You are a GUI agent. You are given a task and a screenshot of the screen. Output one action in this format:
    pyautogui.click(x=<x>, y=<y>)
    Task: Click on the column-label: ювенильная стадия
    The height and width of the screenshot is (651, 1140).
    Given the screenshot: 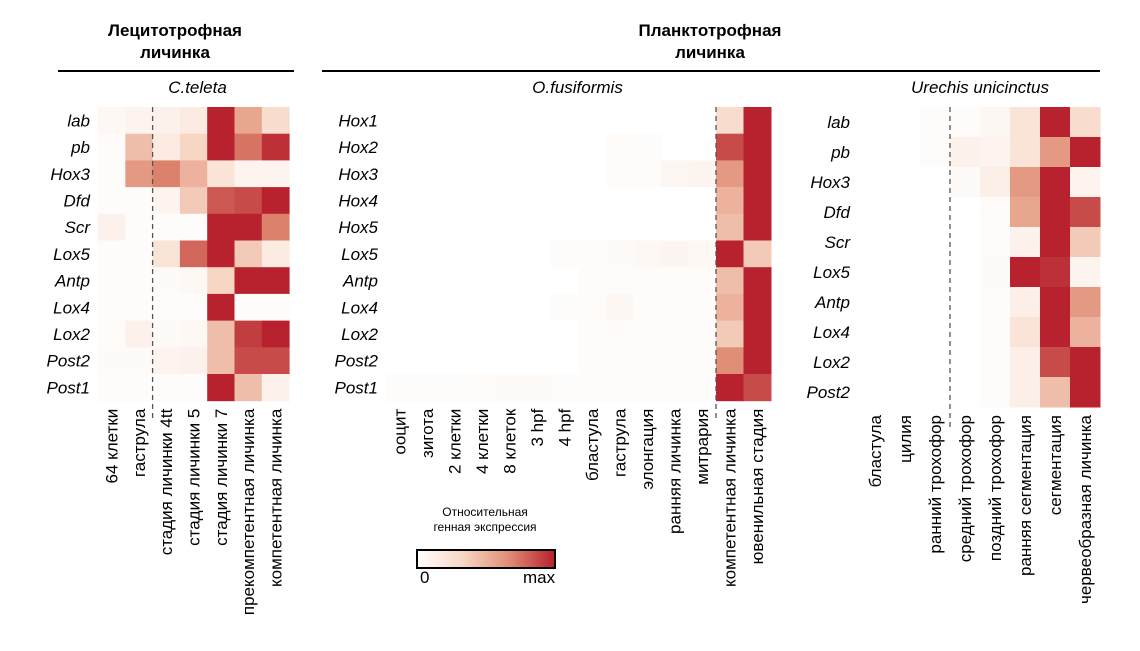 What is the action you would take?
    pyautogui.click(x=757, y=487)
    